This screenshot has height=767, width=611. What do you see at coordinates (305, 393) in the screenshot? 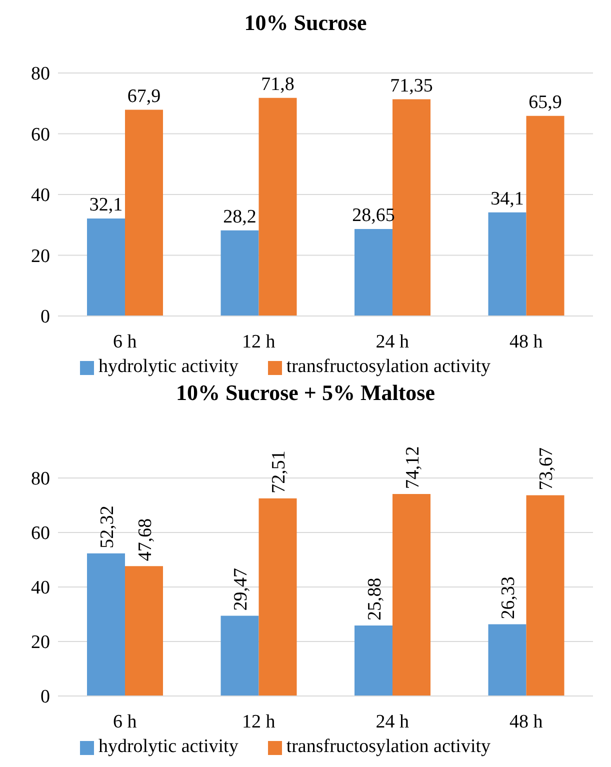
I see `chart-title: 10% Sucrose + 5% Maltose` at bounding box center [305, 393].